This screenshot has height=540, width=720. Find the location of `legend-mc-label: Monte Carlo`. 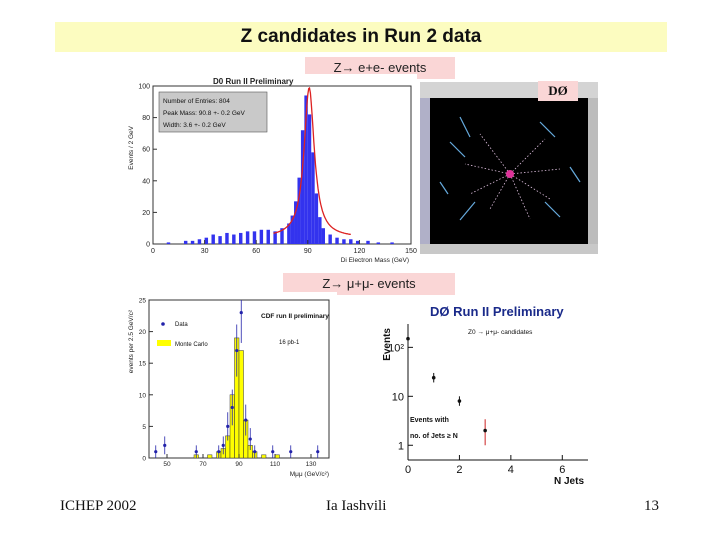

legend-mc-label: Monte Carlo is located at coordinates (191, 345).